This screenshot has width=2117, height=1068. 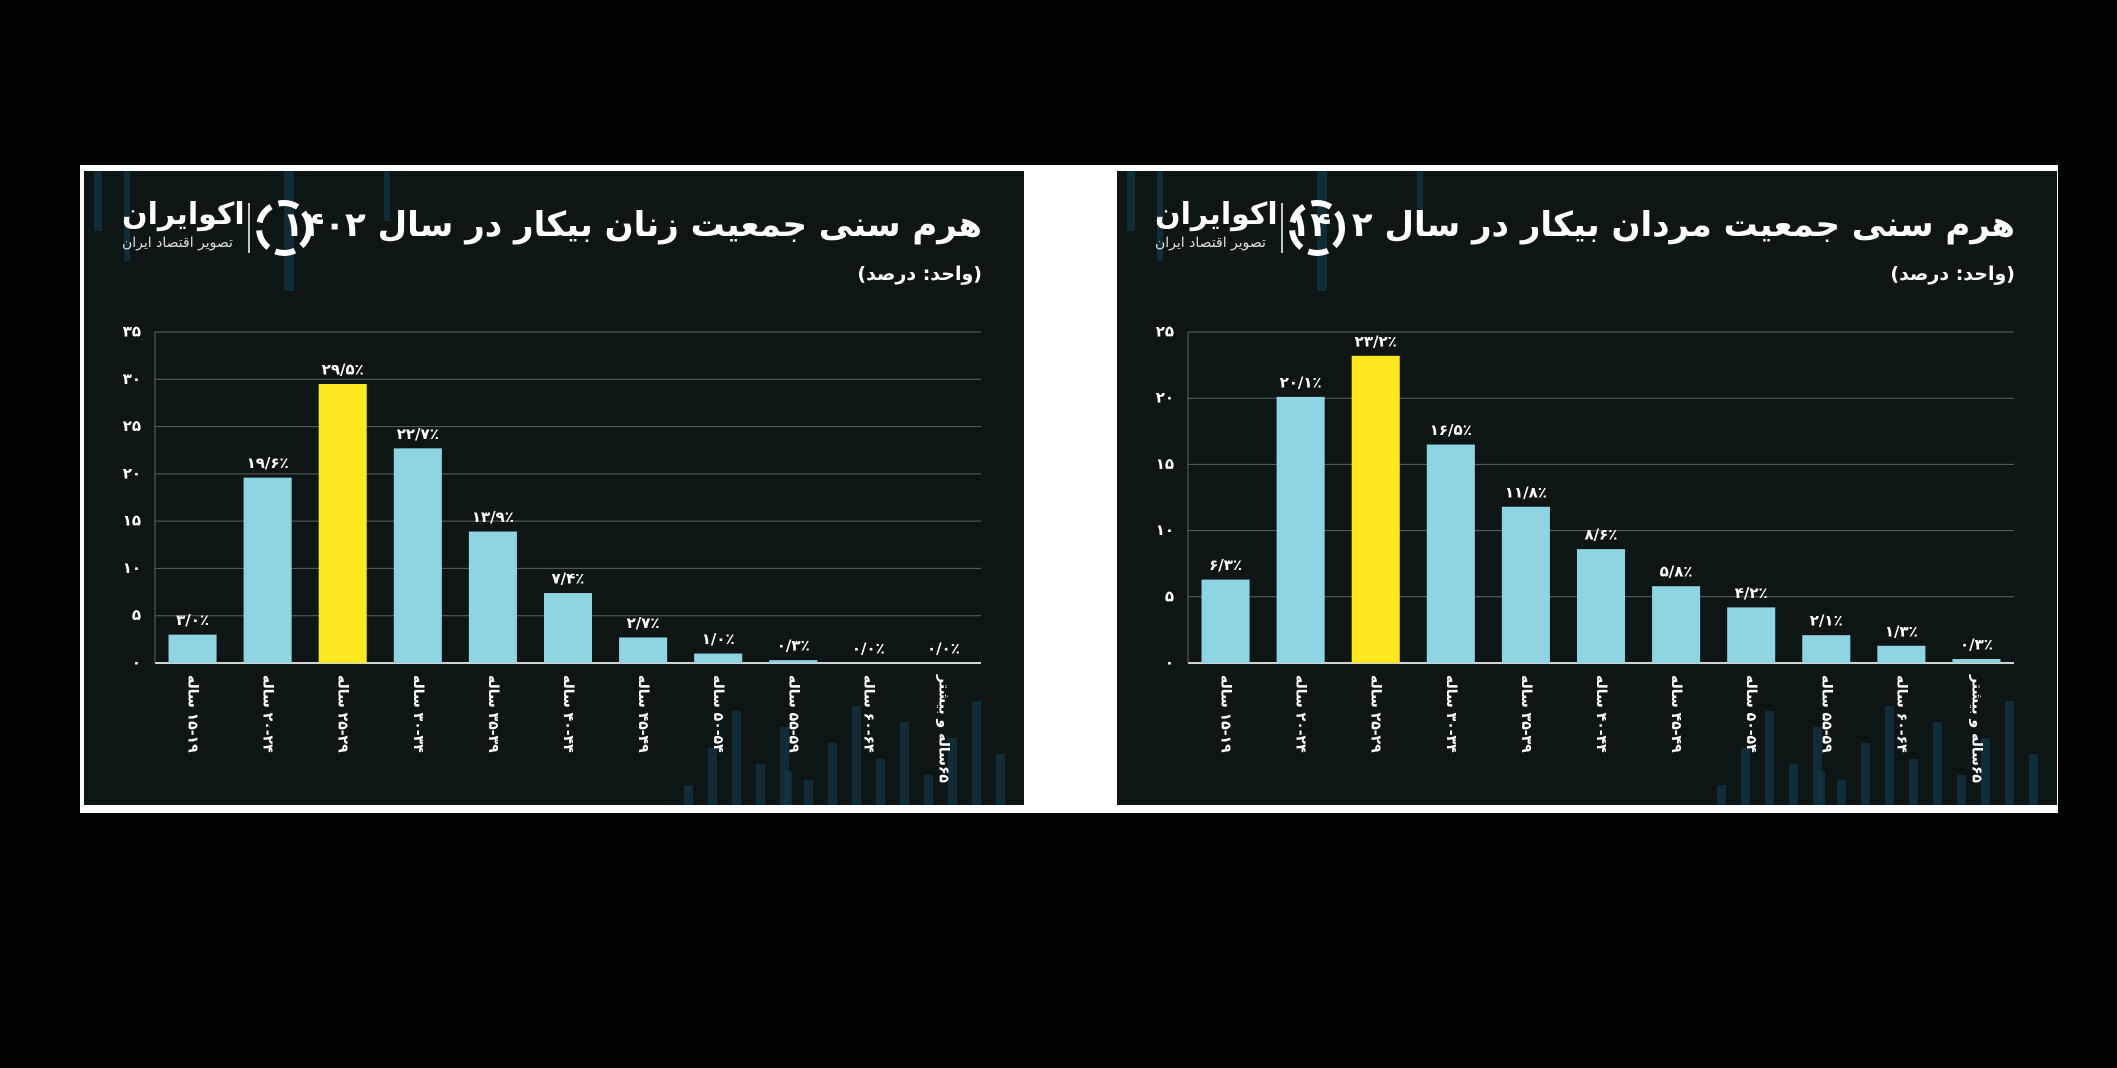 What do you see at coordinates (1601, 535) in the screenshot?
I see `value-label: ۸/۶٪` at bounding box center [1601, 535].